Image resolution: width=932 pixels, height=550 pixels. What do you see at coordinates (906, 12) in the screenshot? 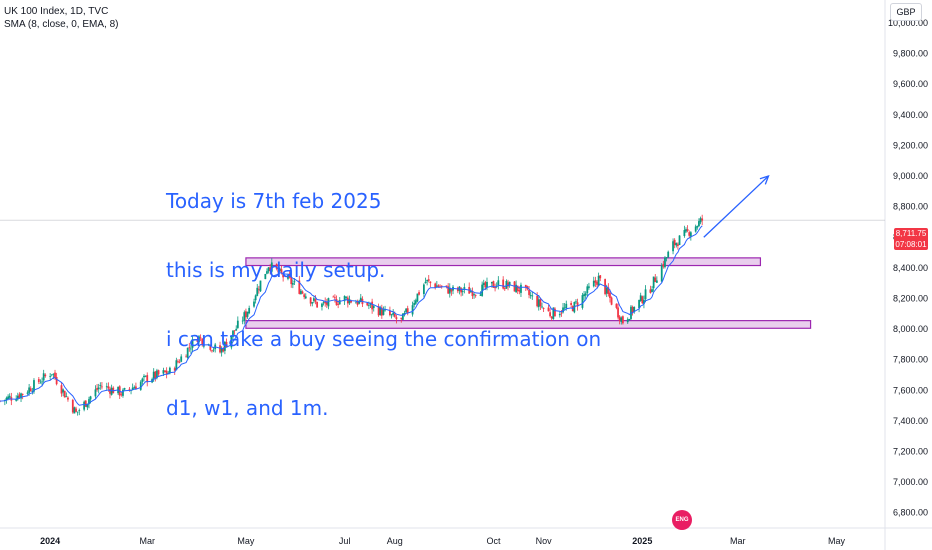
I see `currency-selector: GBP` at bounding box center [906, 12].